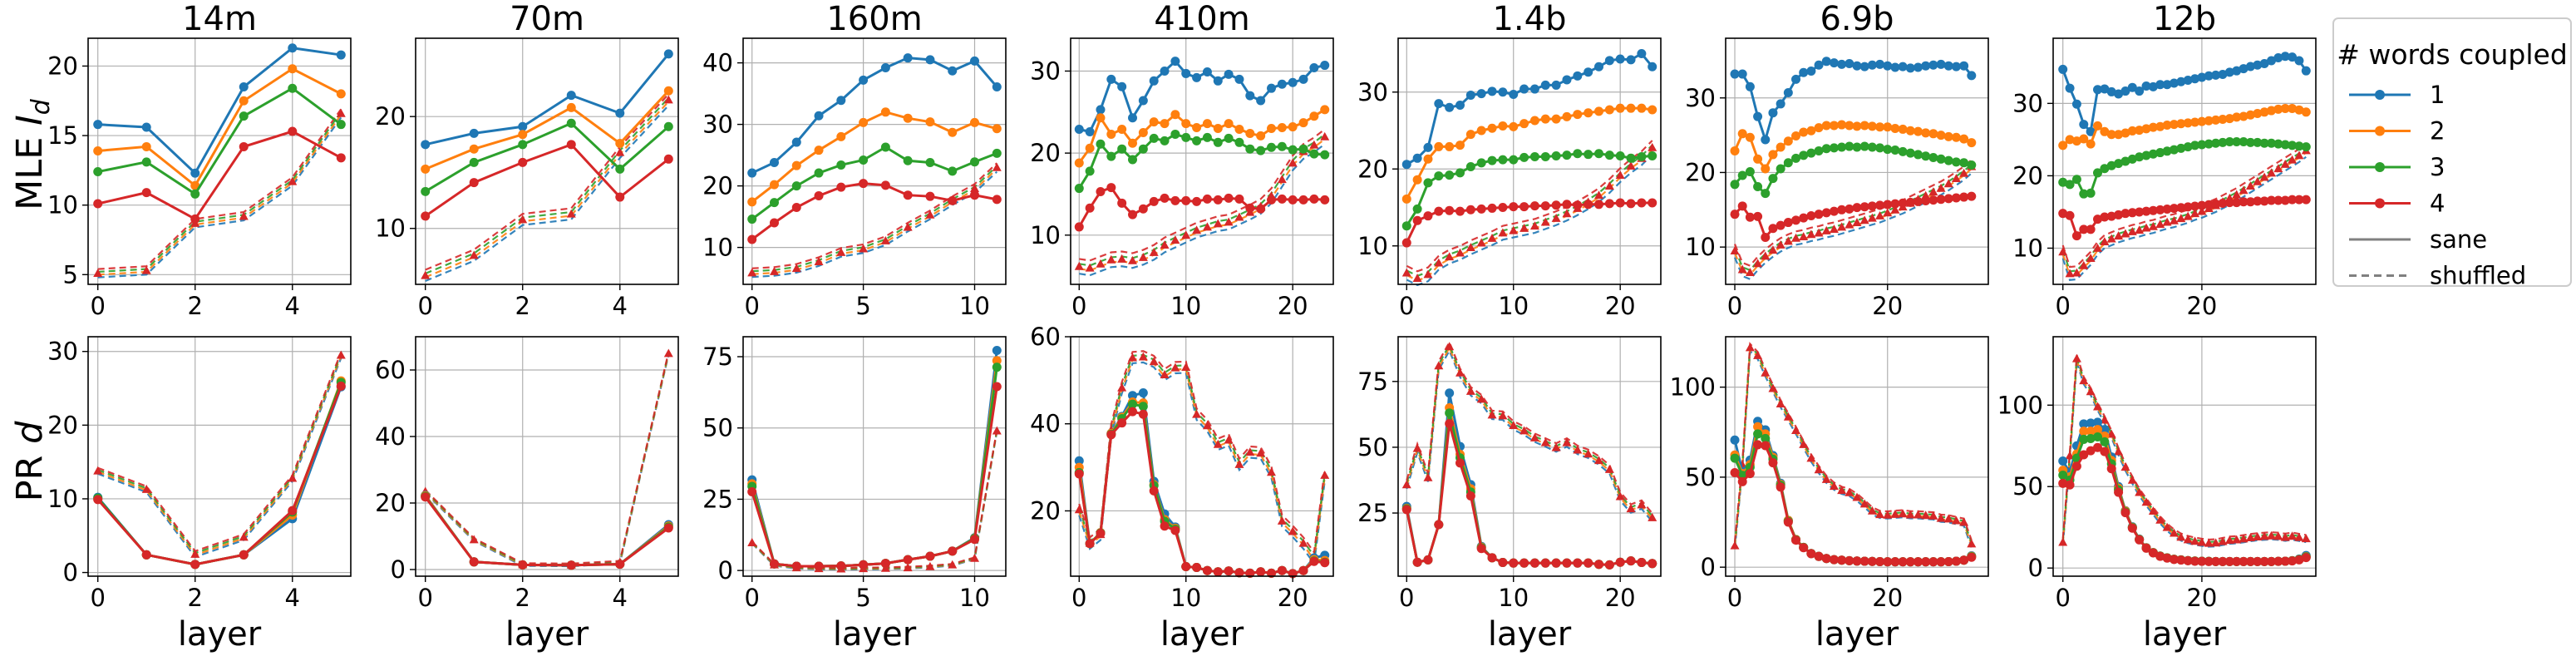 The image size is (2576, 656). I want to click on legend-entries: 1 2 3 4 sane shuffled, so click(2437, 185).